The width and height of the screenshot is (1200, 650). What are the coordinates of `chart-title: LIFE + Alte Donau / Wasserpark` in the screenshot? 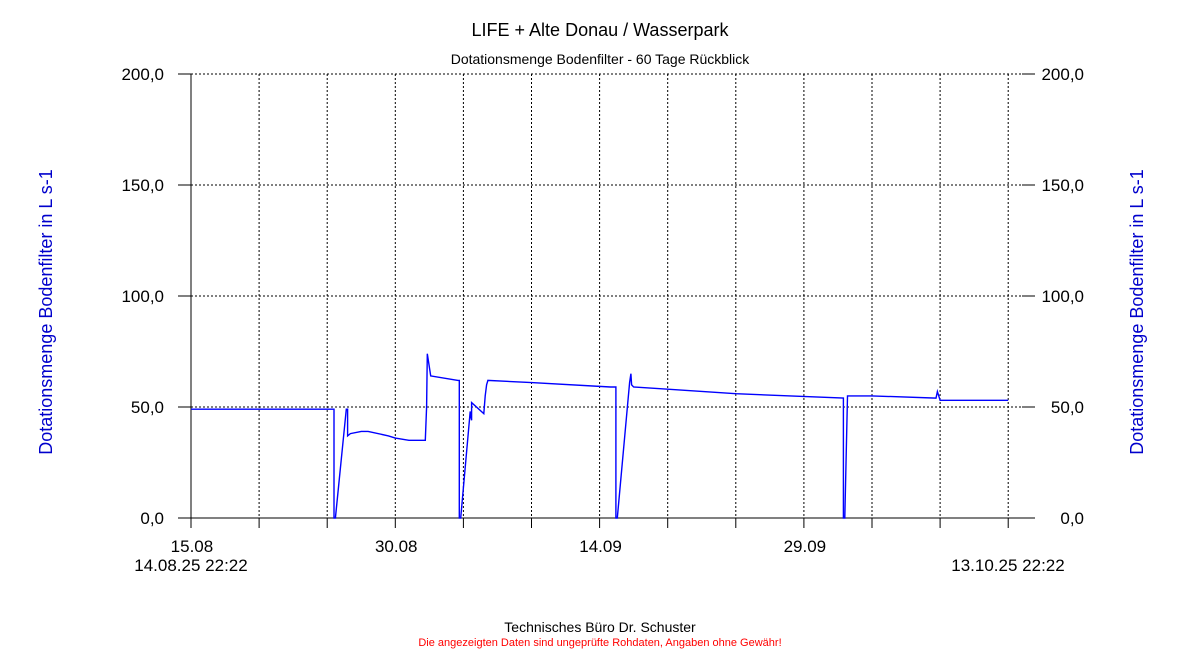 It's located at (601, 30).